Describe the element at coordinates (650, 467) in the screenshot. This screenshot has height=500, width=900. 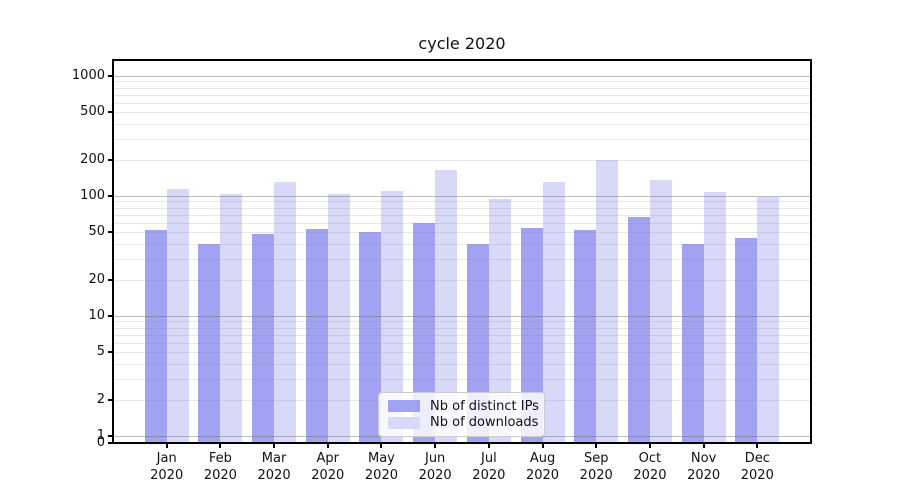
I see `x-tick-label-oct: Oct 2020` at that location.